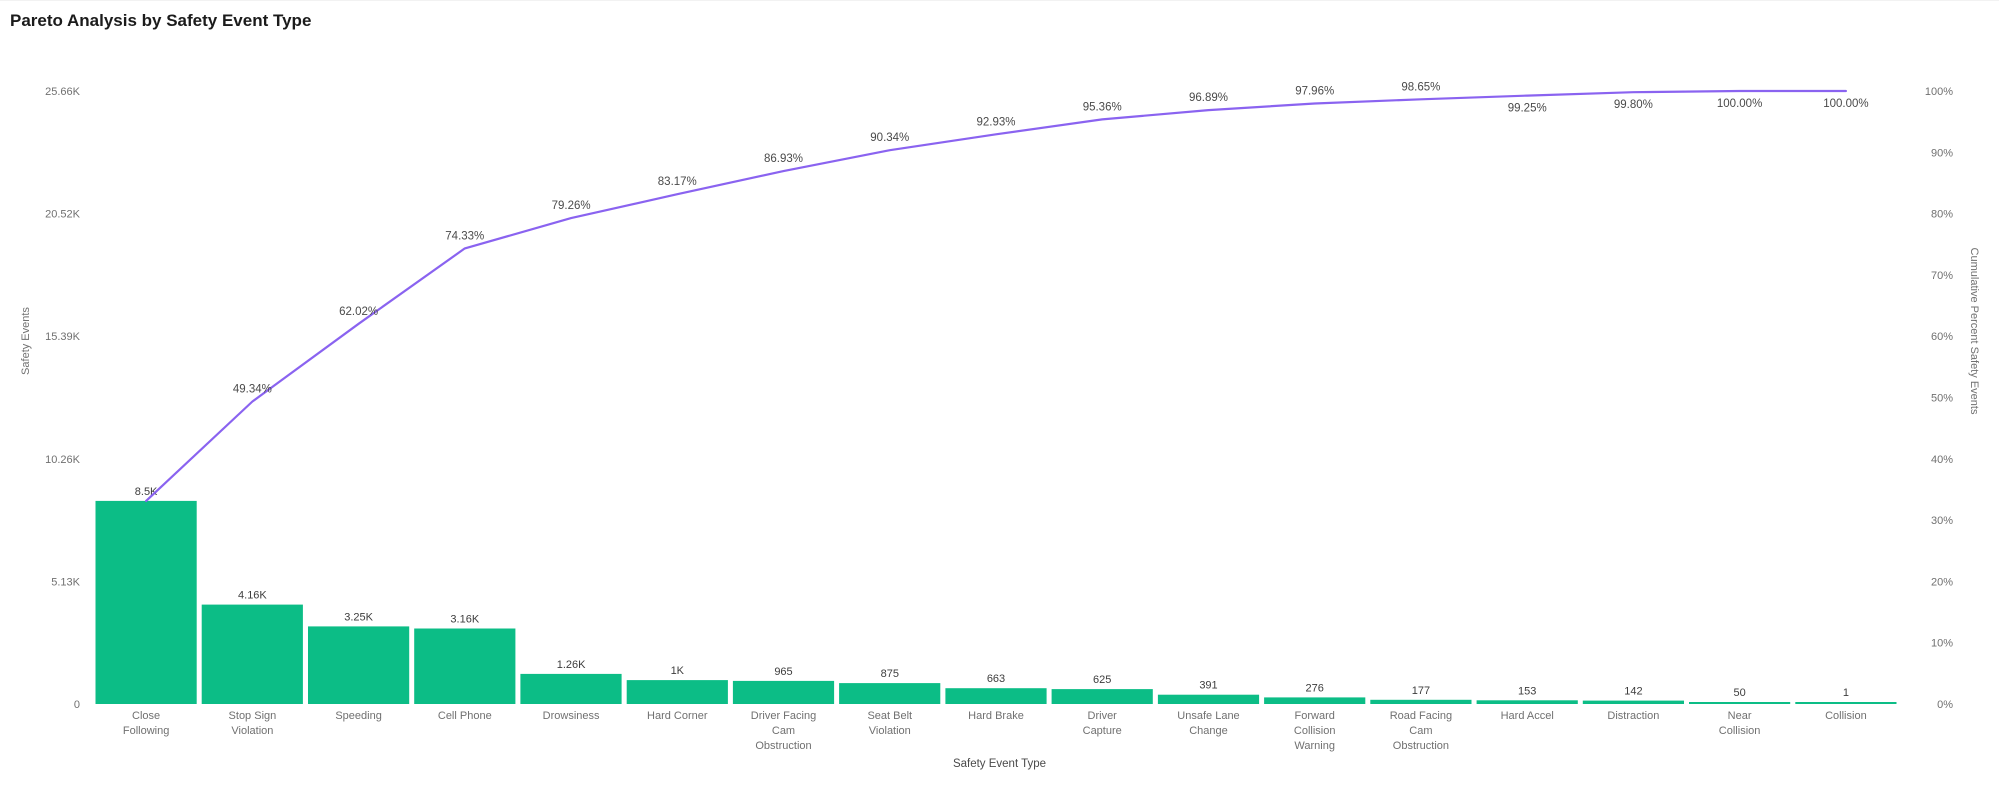 The image size is (1999, 787). Describe the element at coordinates (996, 679) in the screenshot. I see `bar-value-label: 663` at that location.